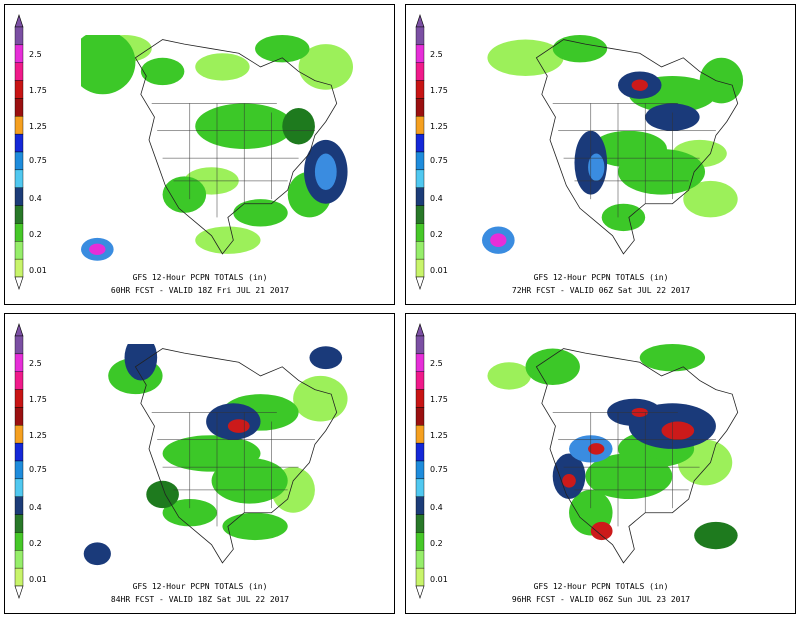 The width and height of the screenshot is (800, 618). I want to click on panel-subtitle: 96HR FCST - VALID 06Z Sun JUL 23 2017, so click(601, 599).